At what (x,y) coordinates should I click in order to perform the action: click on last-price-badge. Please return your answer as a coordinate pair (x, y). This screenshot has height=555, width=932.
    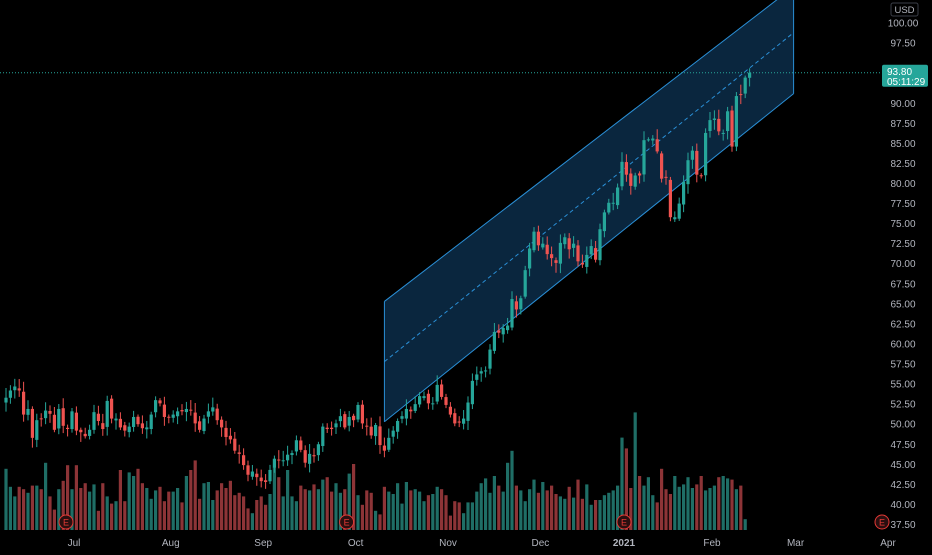
    Looking at the image, I should click on (905, 75).